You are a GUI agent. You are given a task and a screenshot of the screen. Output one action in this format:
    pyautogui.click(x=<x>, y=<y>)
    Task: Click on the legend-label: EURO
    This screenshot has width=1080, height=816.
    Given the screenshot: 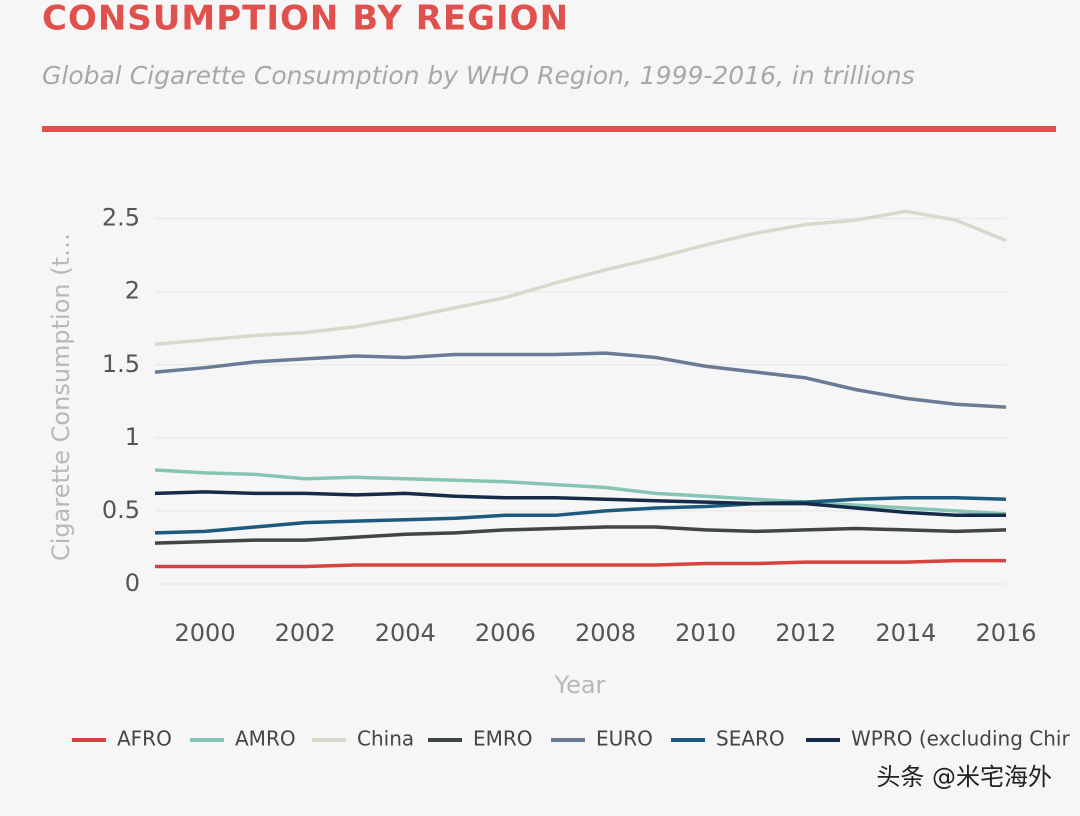 What is the action you would take?
    pyautogui.click(x=624, y=739)
    